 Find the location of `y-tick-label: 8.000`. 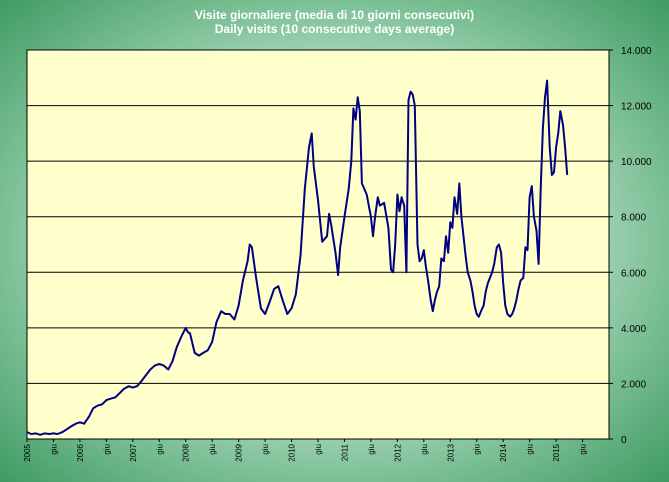

y-tick-label: 8.000 is located at coordinates (633, 218).